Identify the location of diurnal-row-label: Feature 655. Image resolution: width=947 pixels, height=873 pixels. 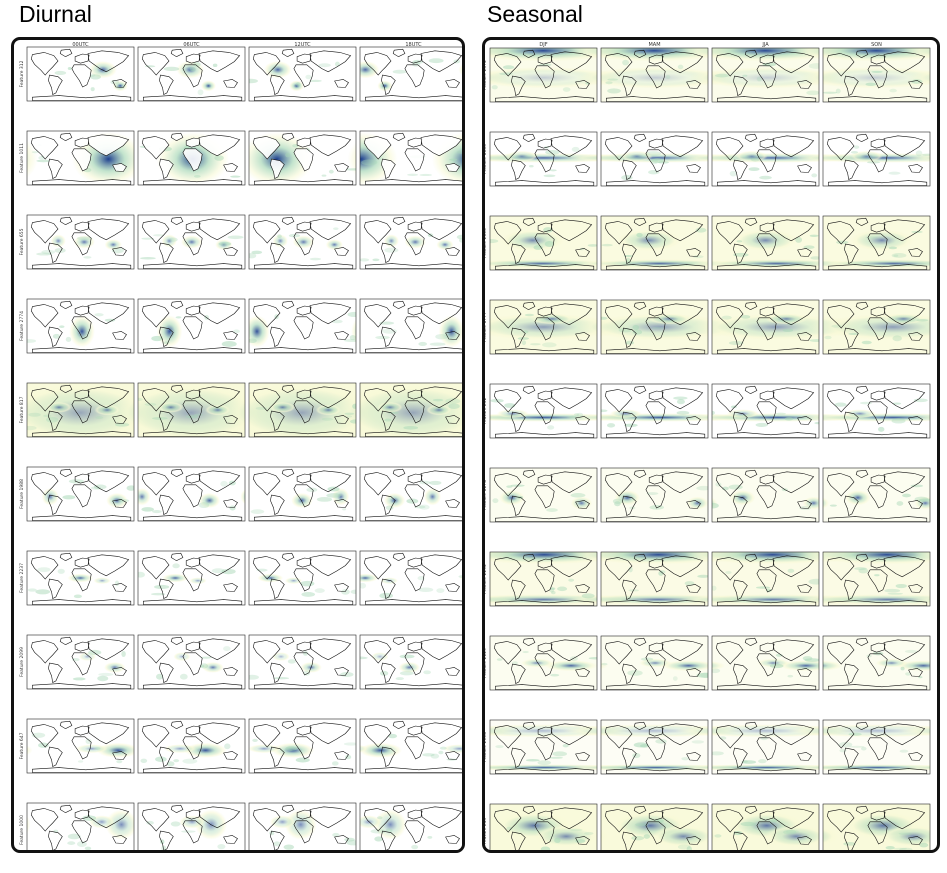
(22, 241).